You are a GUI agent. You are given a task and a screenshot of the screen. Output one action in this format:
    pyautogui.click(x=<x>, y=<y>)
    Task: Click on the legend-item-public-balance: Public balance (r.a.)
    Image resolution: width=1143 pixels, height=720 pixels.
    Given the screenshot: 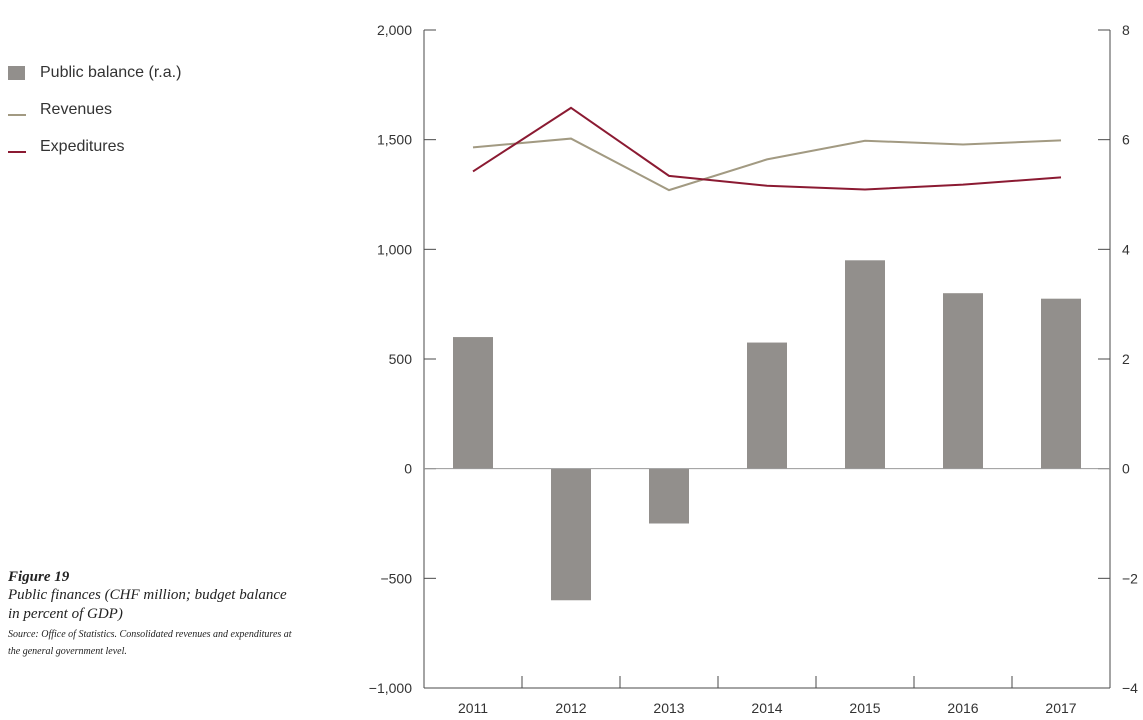 What is the action you would take?
    pyautogui.click(x=94, y=72)
    